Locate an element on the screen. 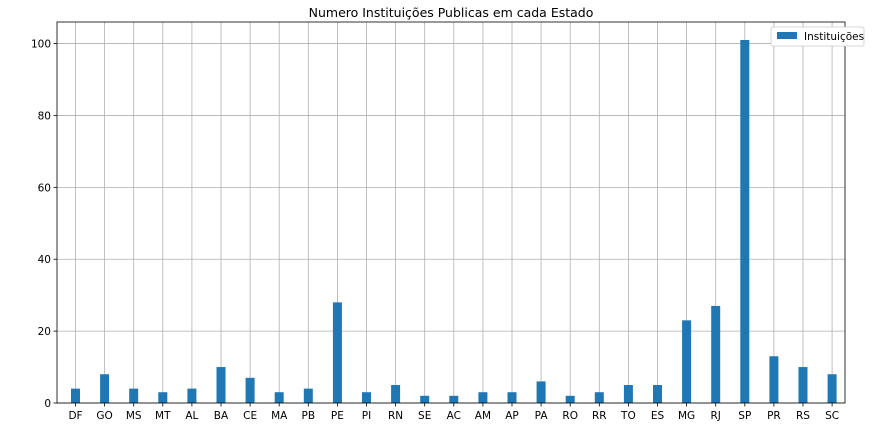 The width and height of the screenshot is (877, 427). bar-ce is located at coordinates (250, 390).